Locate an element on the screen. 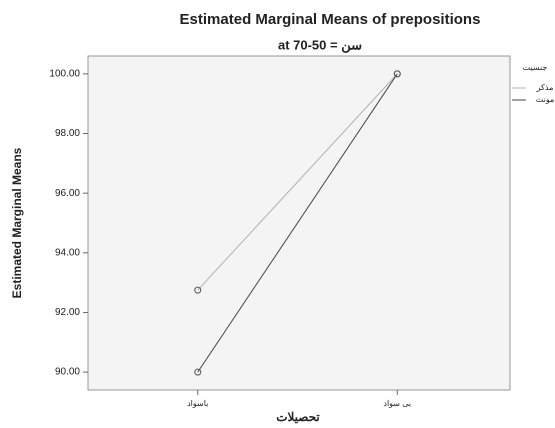 The height and width of the screenshot is (428, 555). y-axis-title: Estimated Marginal Means is located at coordinates (17, 222).